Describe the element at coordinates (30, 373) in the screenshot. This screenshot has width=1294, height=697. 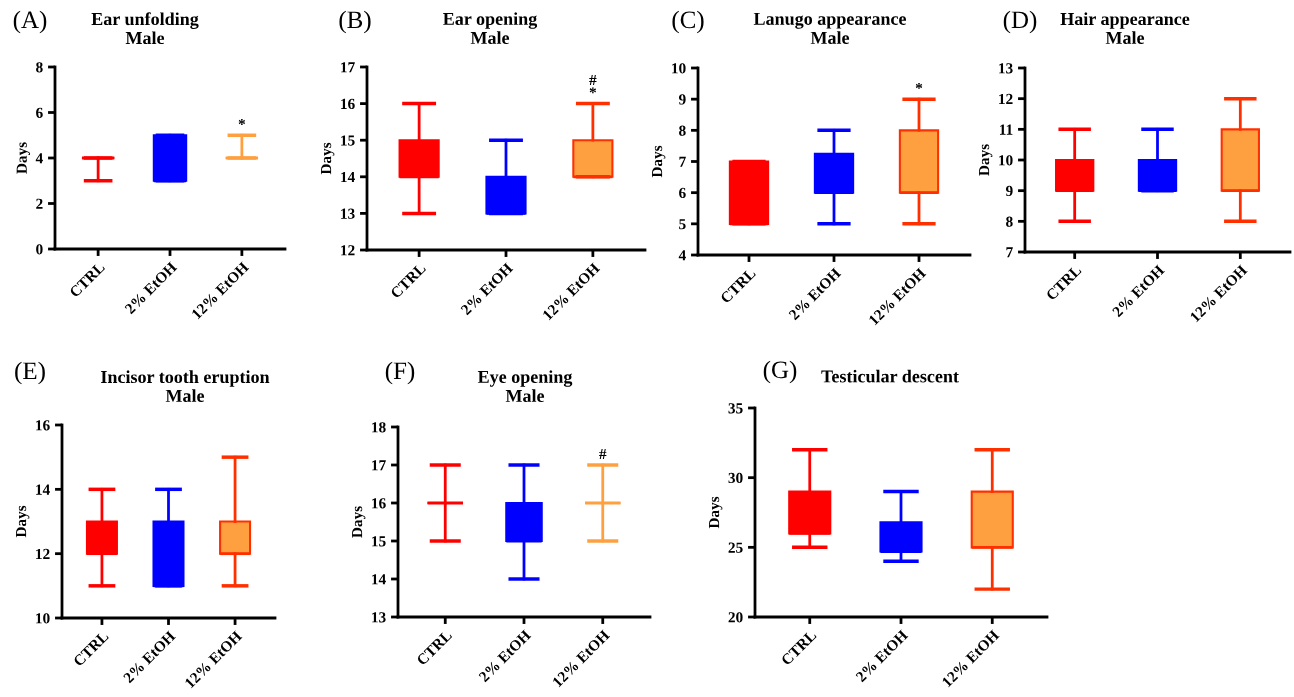
I see `text: (E)` at that location.